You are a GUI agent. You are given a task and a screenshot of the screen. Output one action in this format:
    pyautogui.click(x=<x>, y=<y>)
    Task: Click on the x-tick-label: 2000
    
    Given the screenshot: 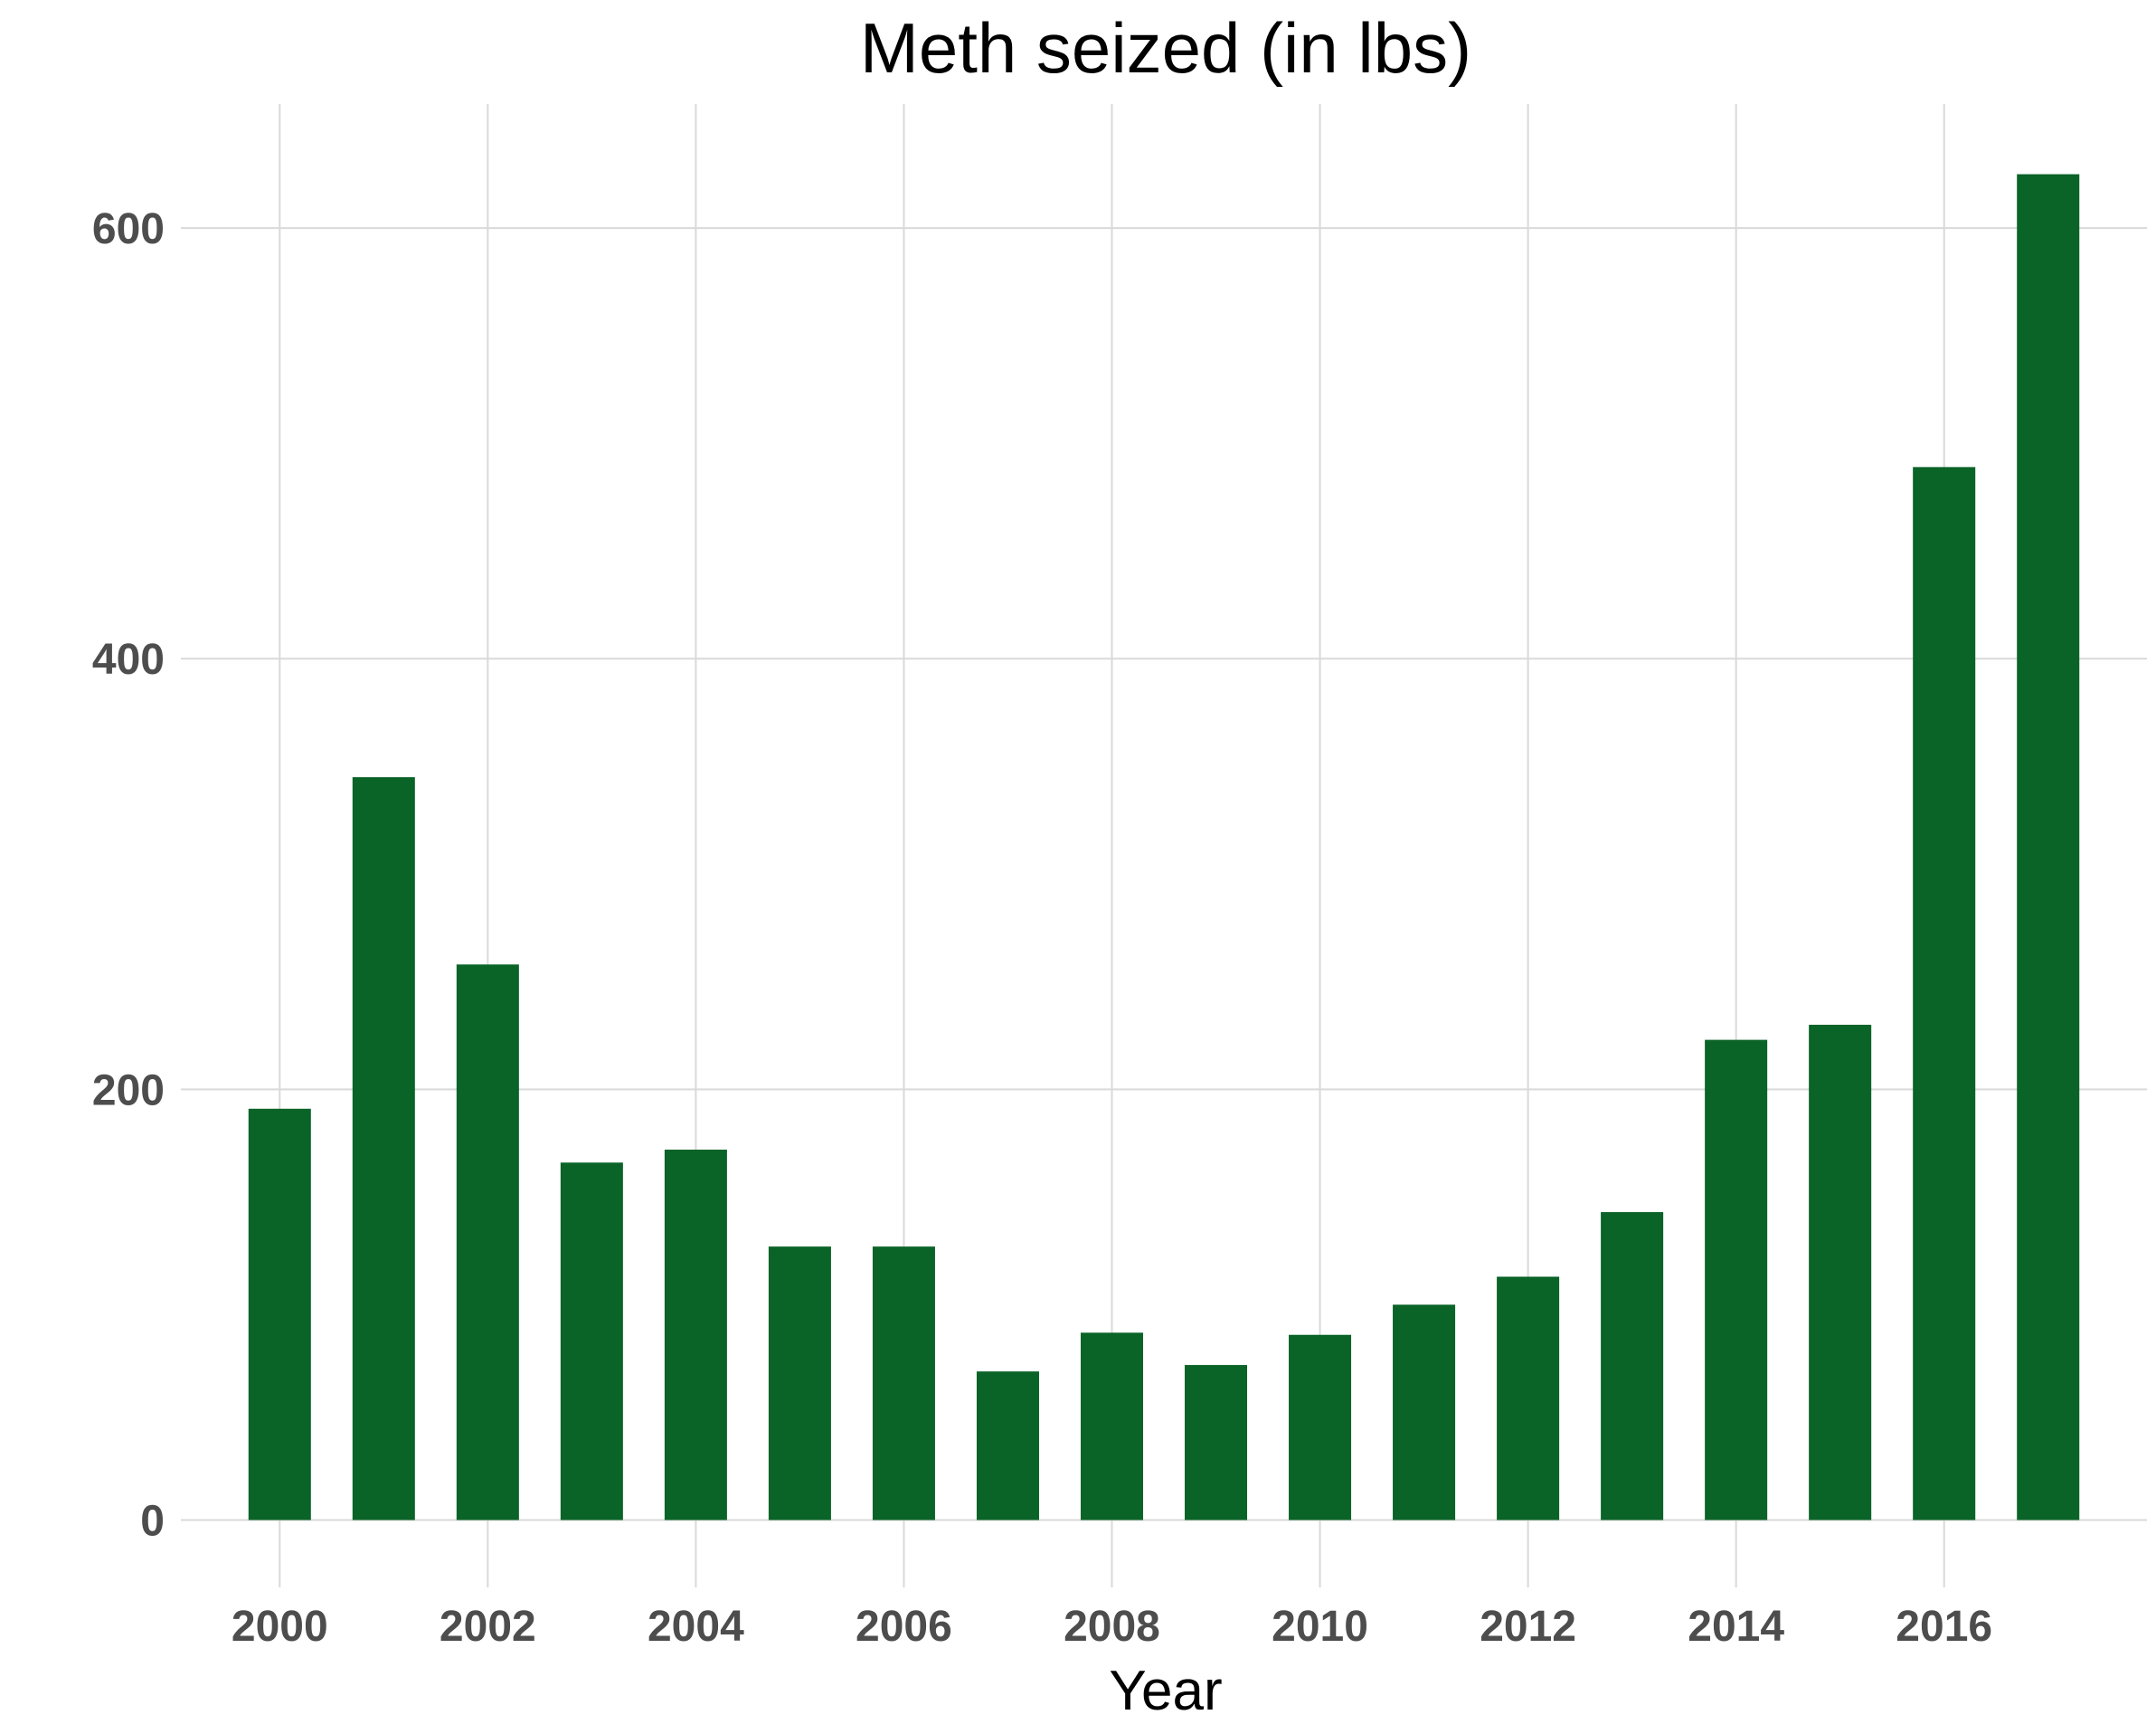 What is the action you would take?
    pyautogui.click(x=280, y=1627)
    